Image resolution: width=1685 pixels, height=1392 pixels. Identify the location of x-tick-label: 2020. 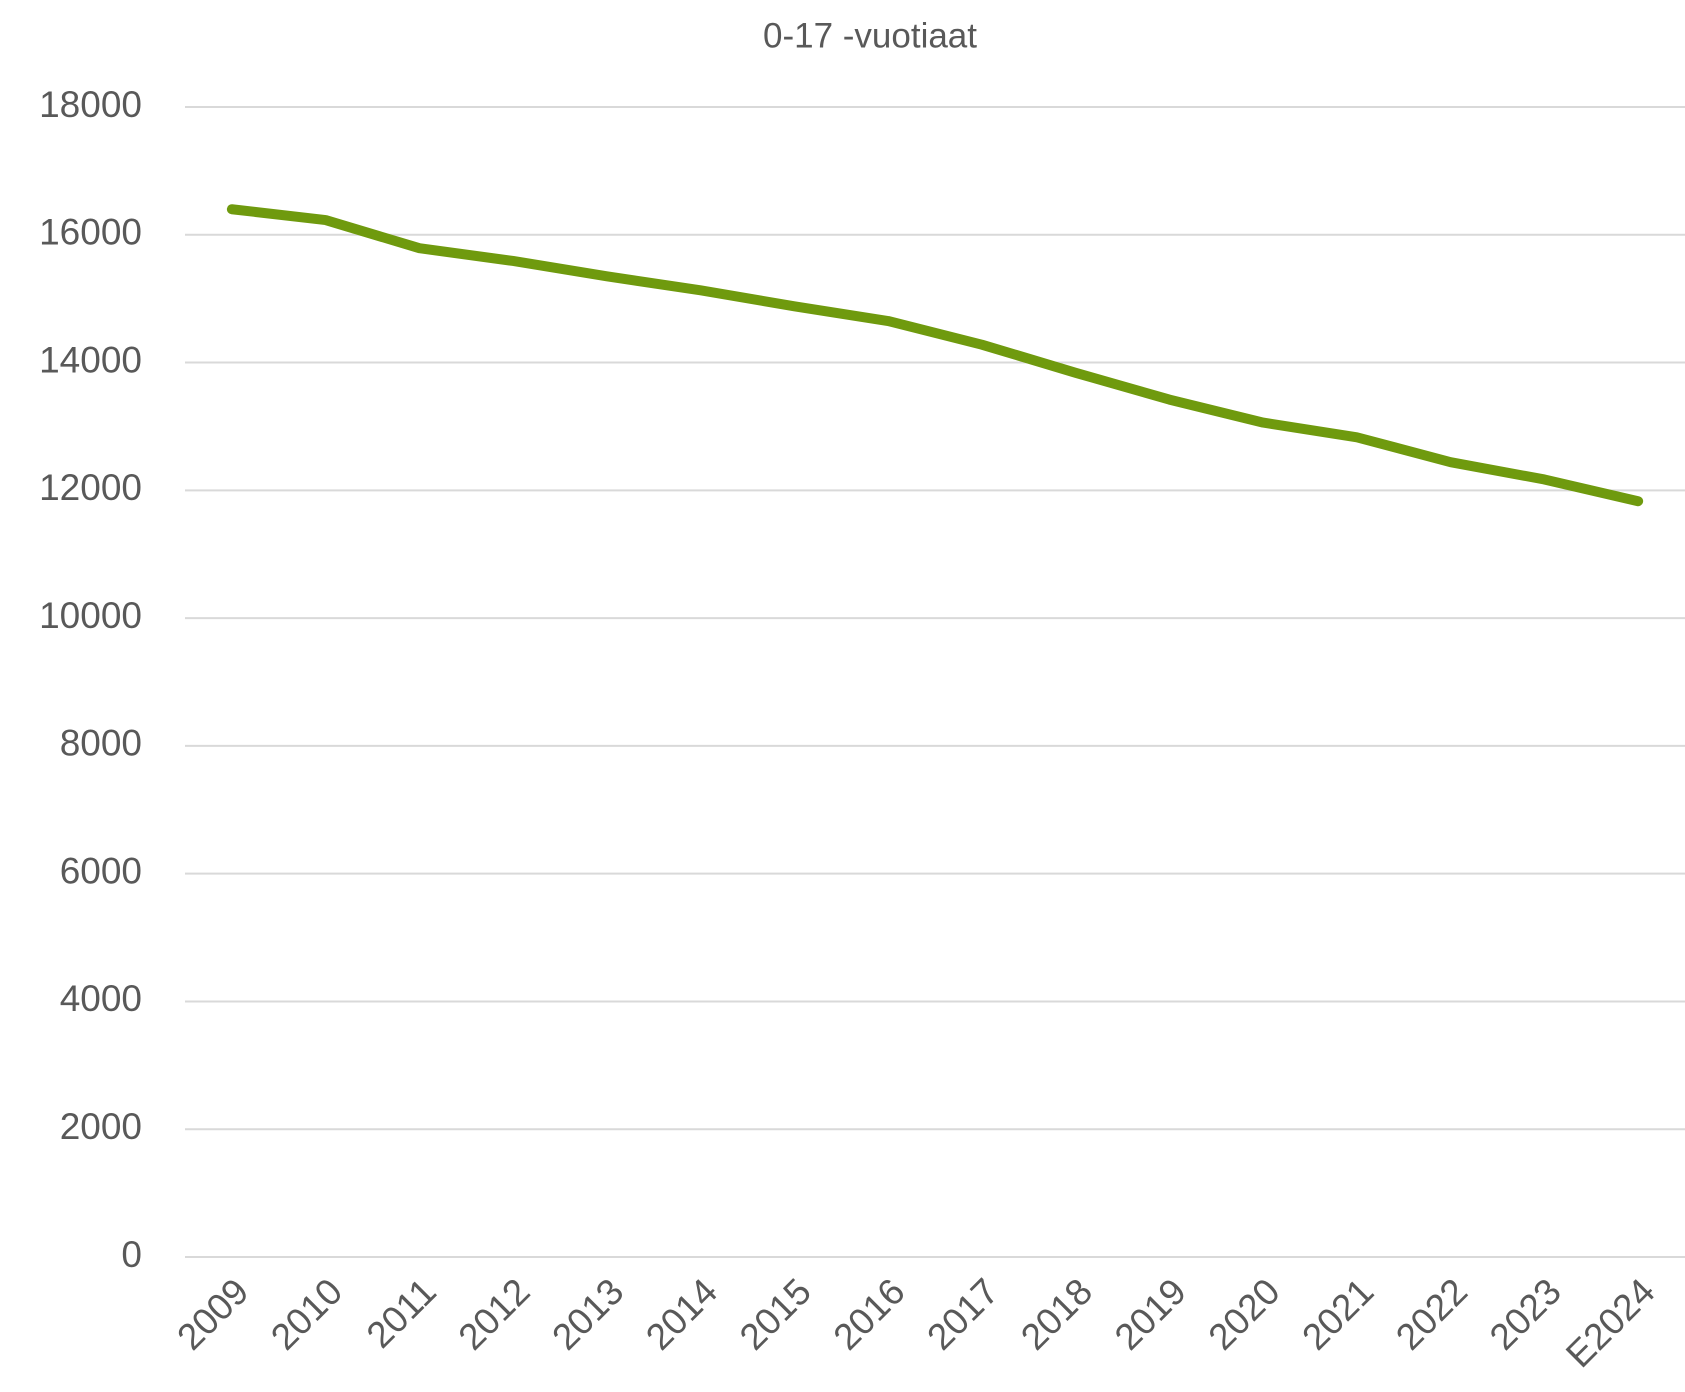
(1244, 1314).